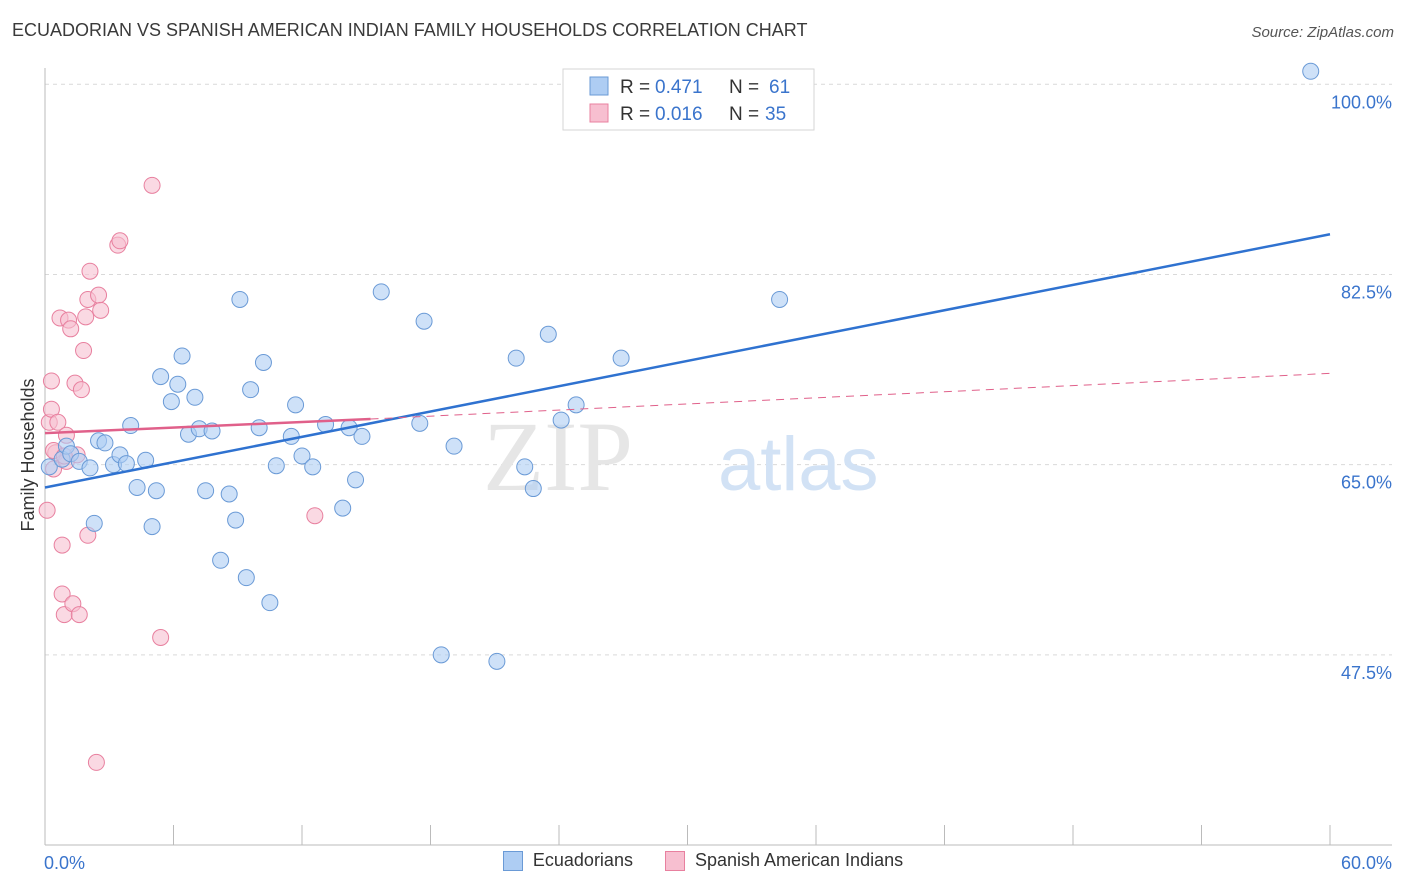 This screenshot has height=892, width=1406. I want to click on legend-r-label-1: R =, so click(635, 87).